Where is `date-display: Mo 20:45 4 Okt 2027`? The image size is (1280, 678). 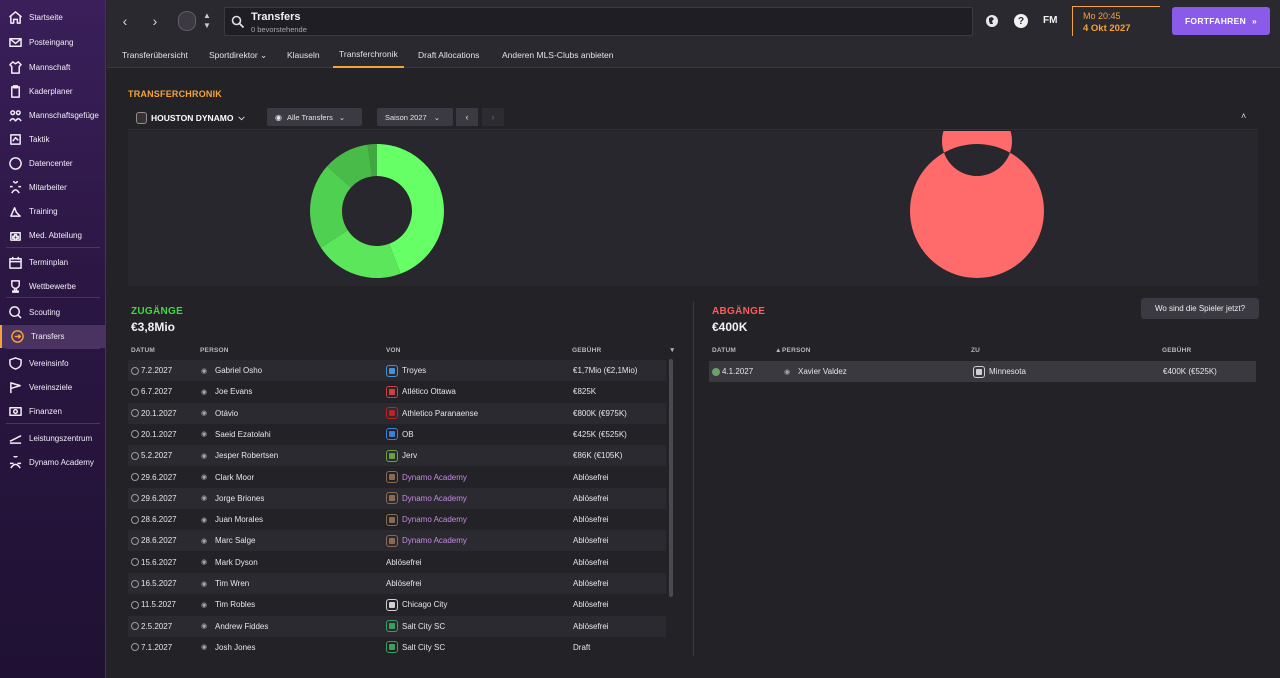
date-display: Mo 20:45 4 Okt 2027 is located at coordinates (1116, 21).